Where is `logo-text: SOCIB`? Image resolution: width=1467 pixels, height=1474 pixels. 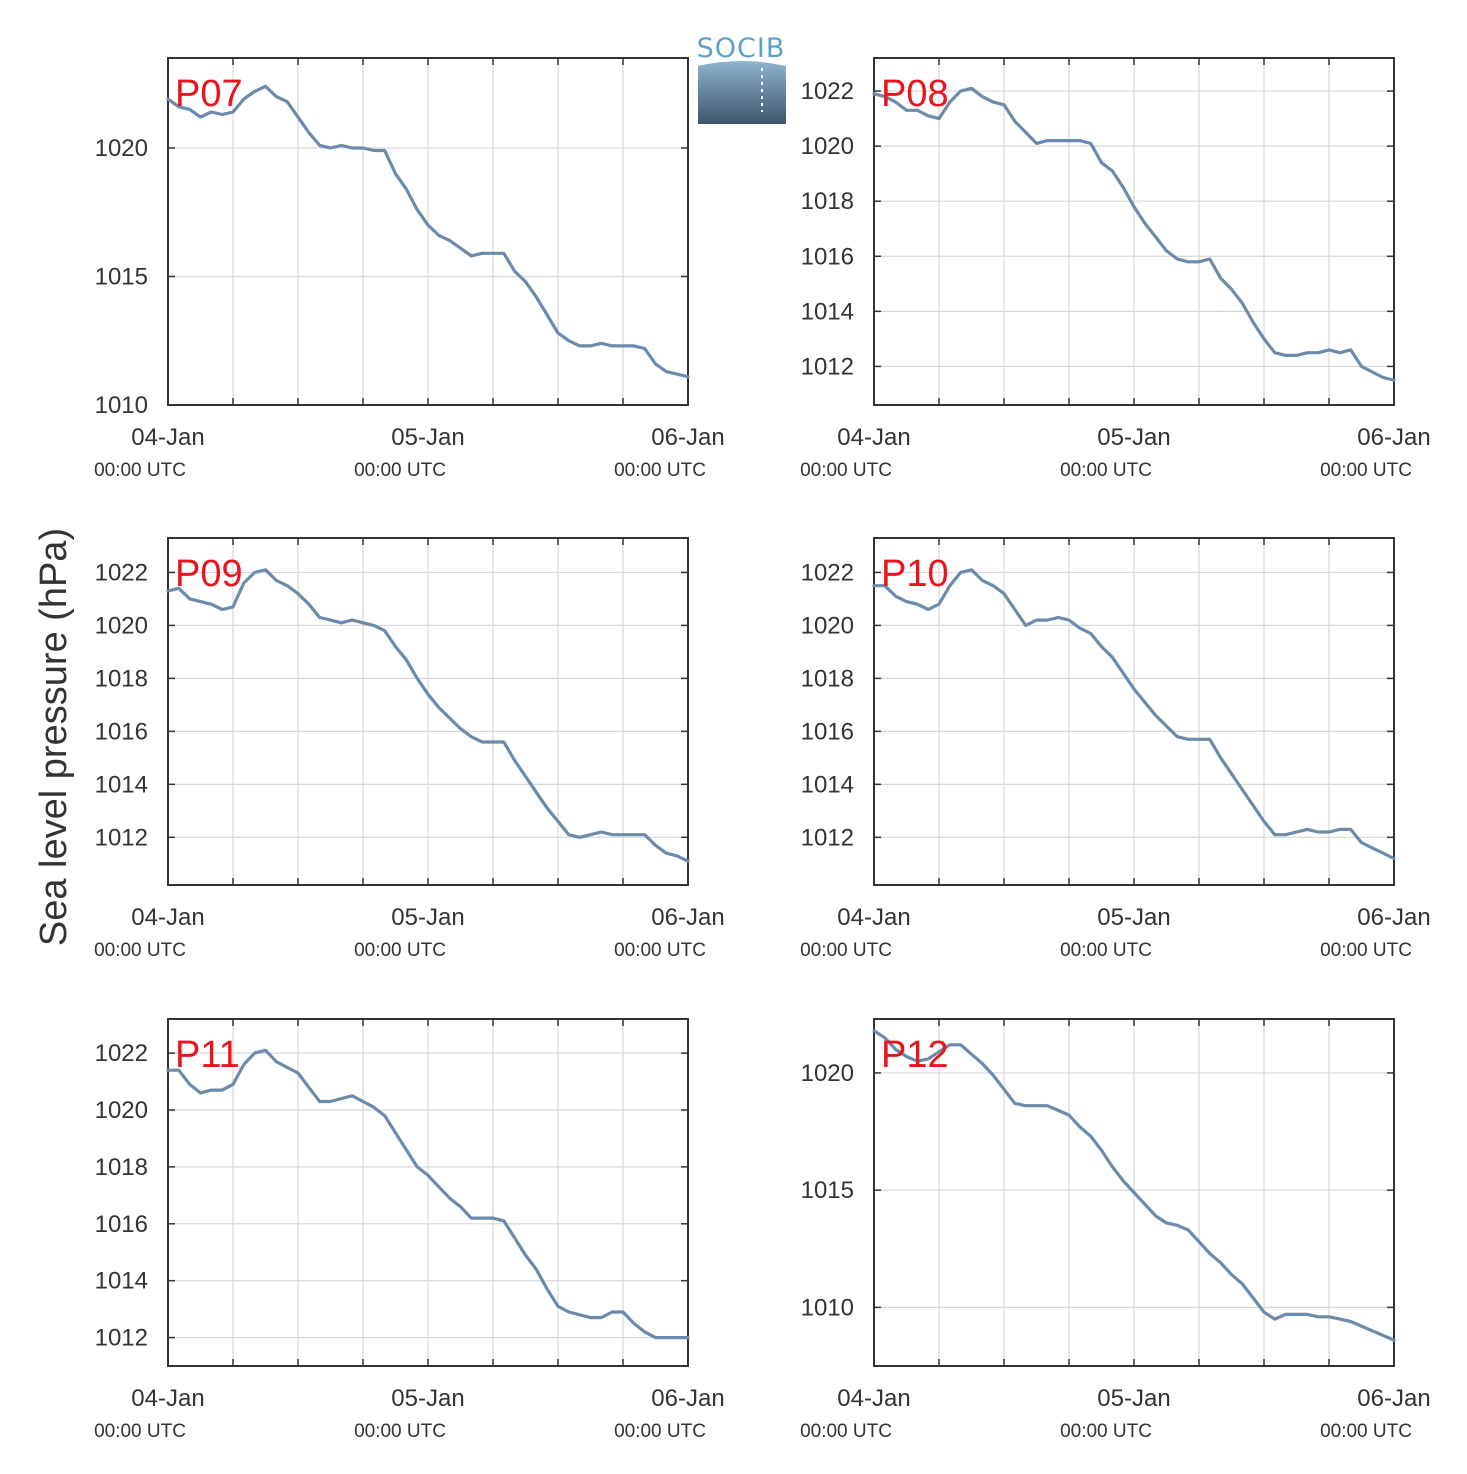
logo-text: SOCIB is located at coordinates (741, 48).